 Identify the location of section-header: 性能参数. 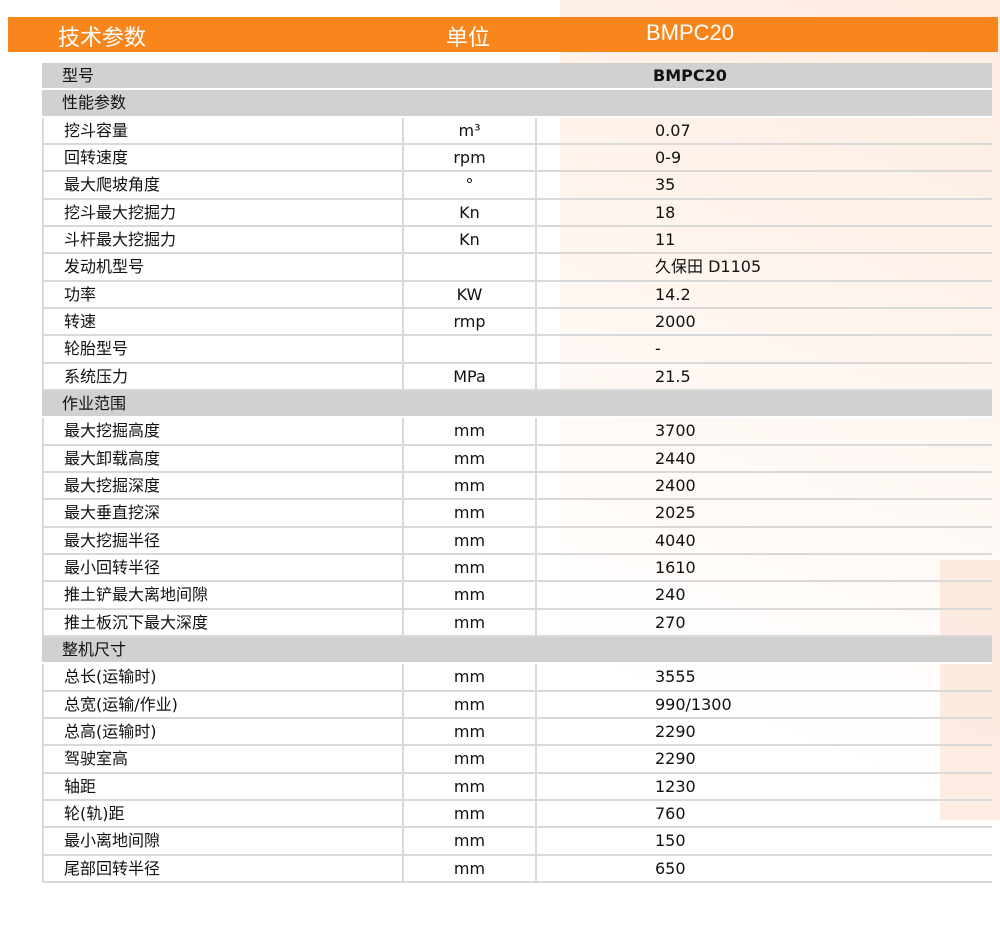
(517, 104).